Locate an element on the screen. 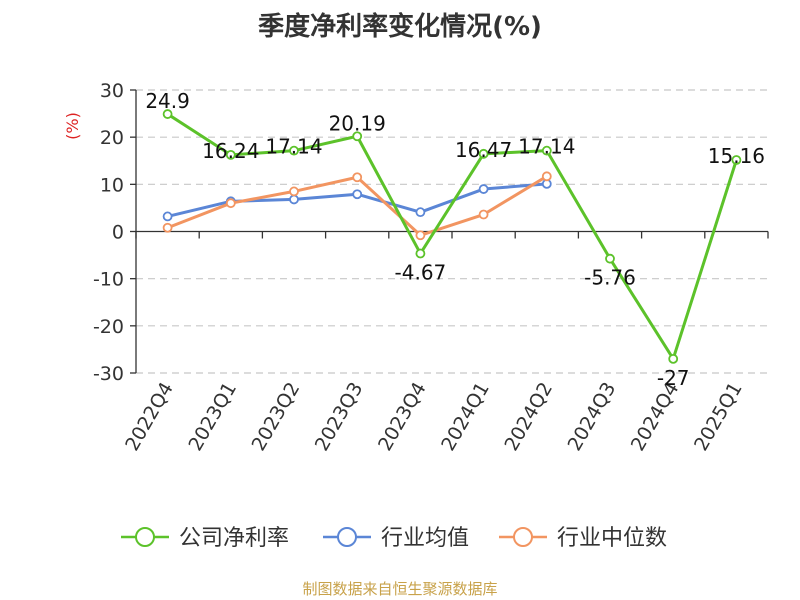  data-label: 24.9 is located at coordinates (167, 101).